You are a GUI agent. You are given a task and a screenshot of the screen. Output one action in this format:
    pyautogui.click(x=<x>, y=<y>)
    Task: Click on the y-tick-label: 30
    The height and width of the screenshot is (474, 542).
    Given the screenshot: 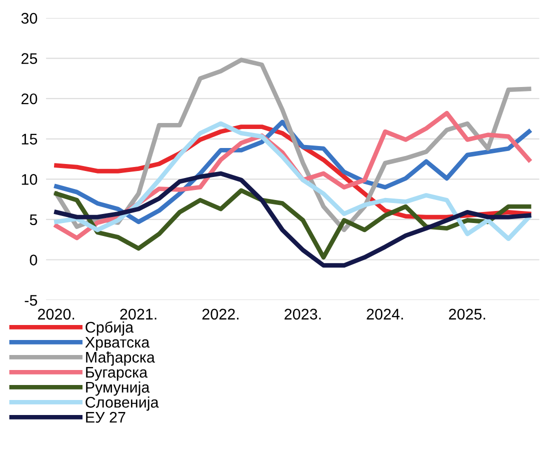 What is the action you would take?
    pyautogui.click(x=29, y=18)
    